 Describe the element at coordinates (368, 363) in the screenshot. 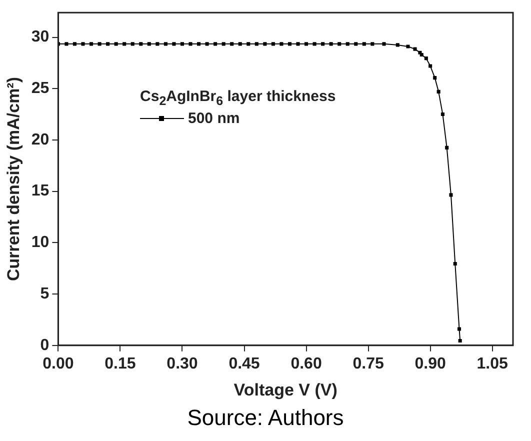

I see `x-tick-label: 0.75` at that location.